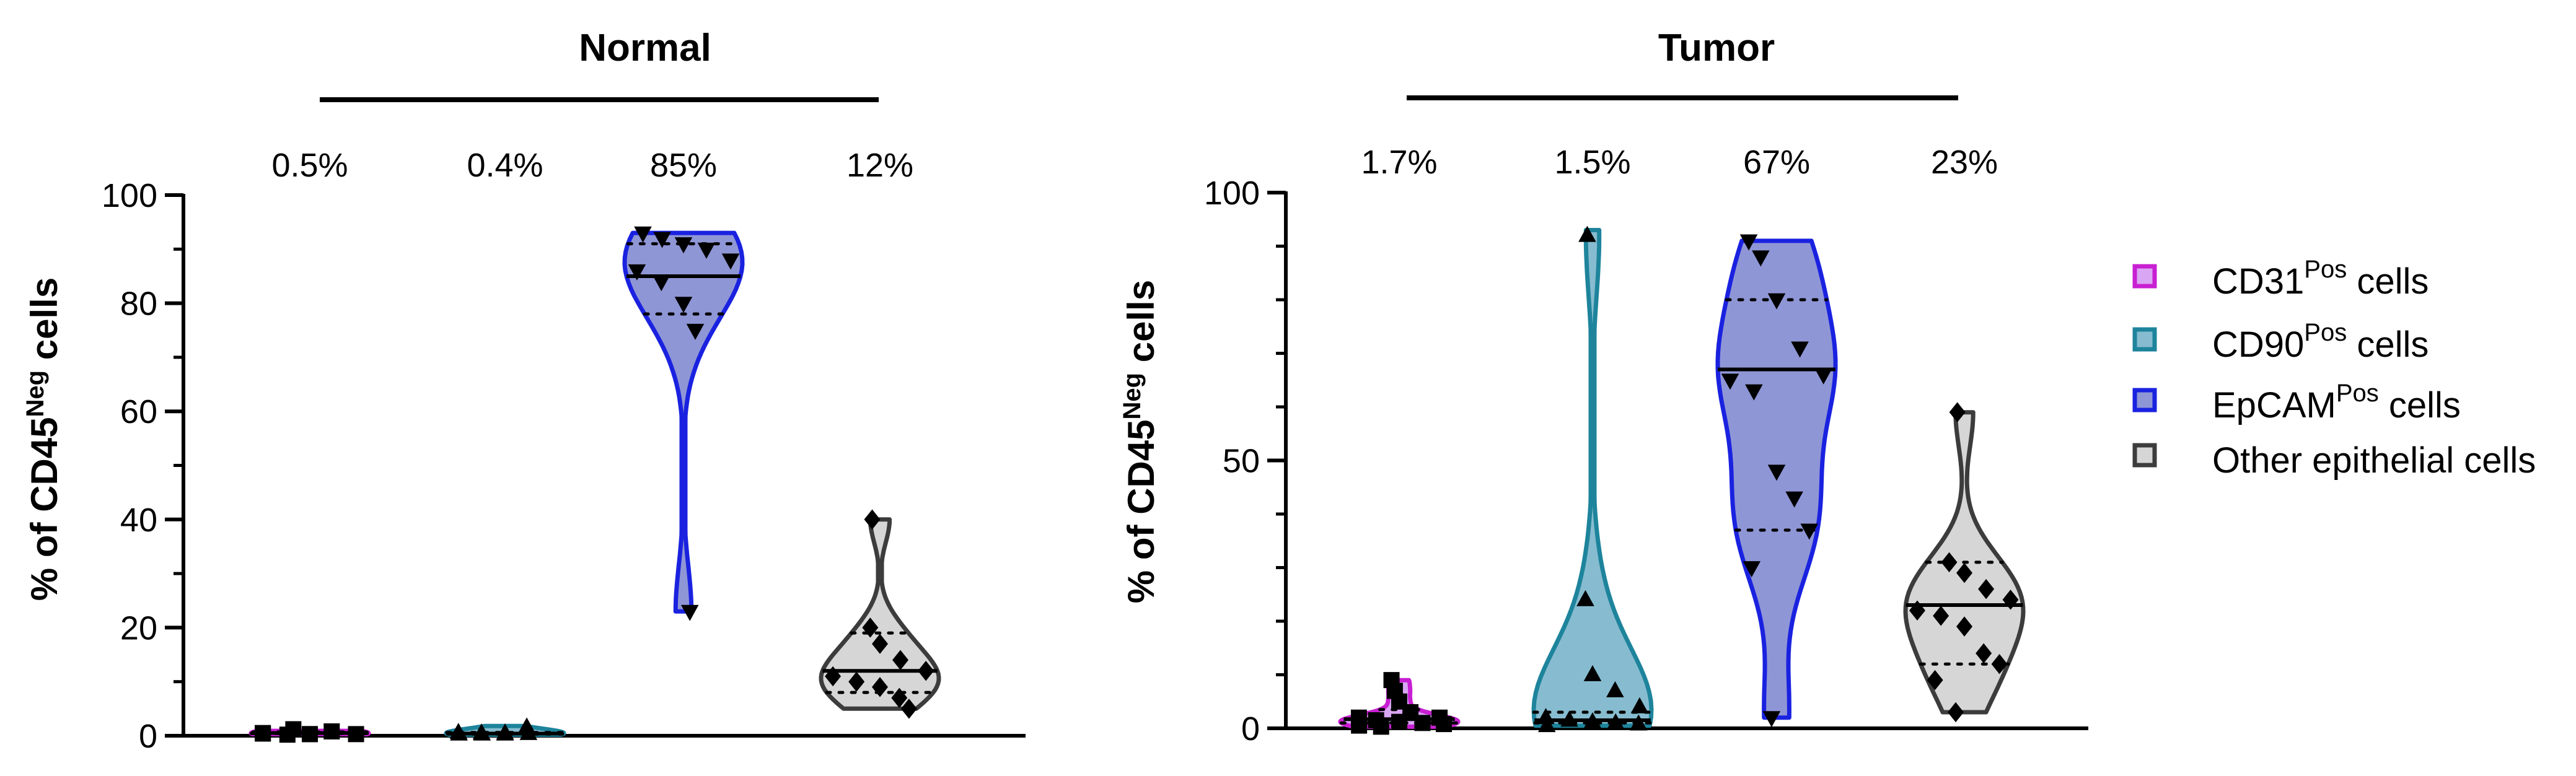 Image resolution: width=2576 pixels, height=776 pixels. I want to click on percent-label: 1.7%, so click(1399, 162).